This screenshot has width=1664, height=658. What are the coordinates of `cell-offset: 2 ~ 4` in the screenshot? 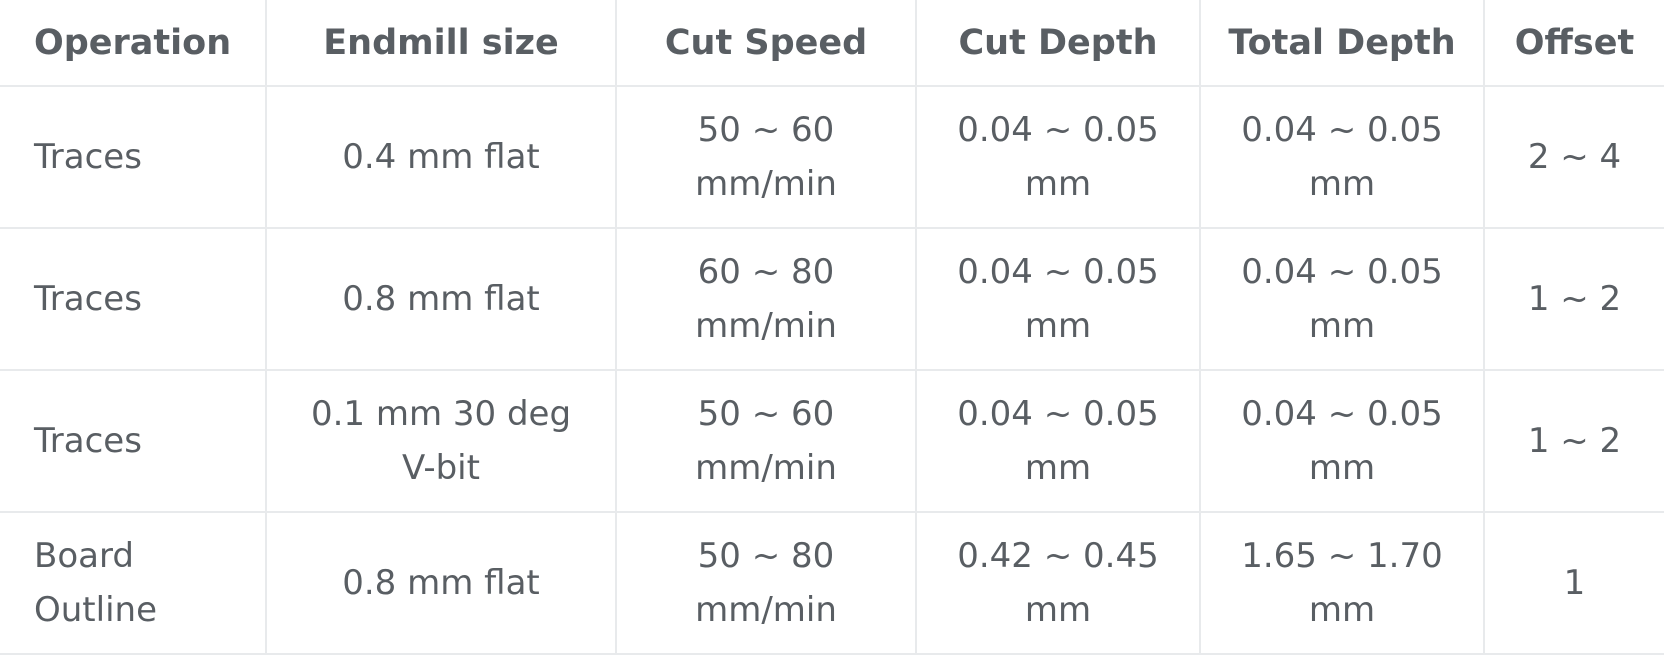 It's located at (1573, 157).